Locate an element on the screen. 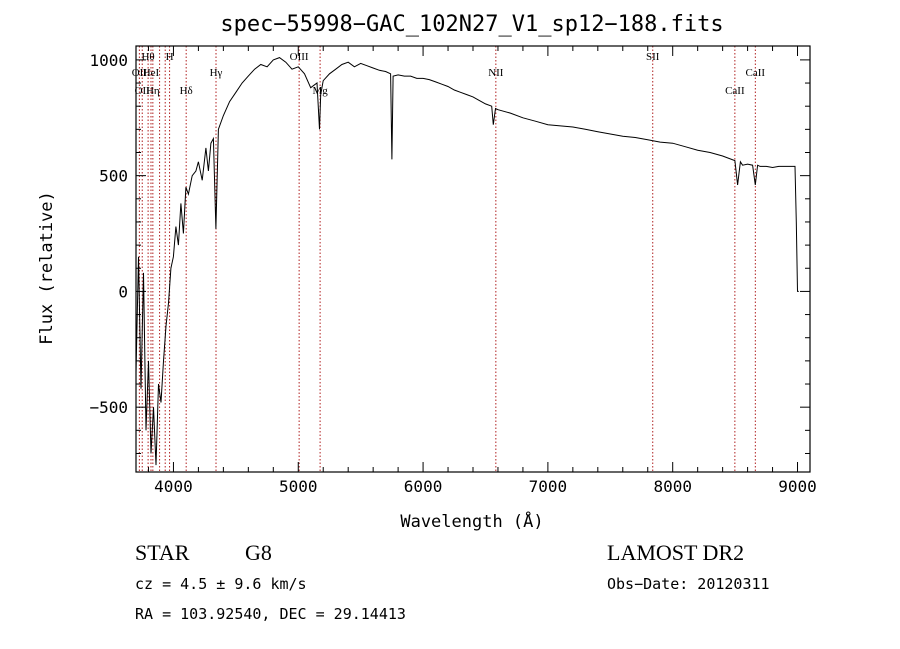  line-label-12: NII is located at coordinates (496, 73).